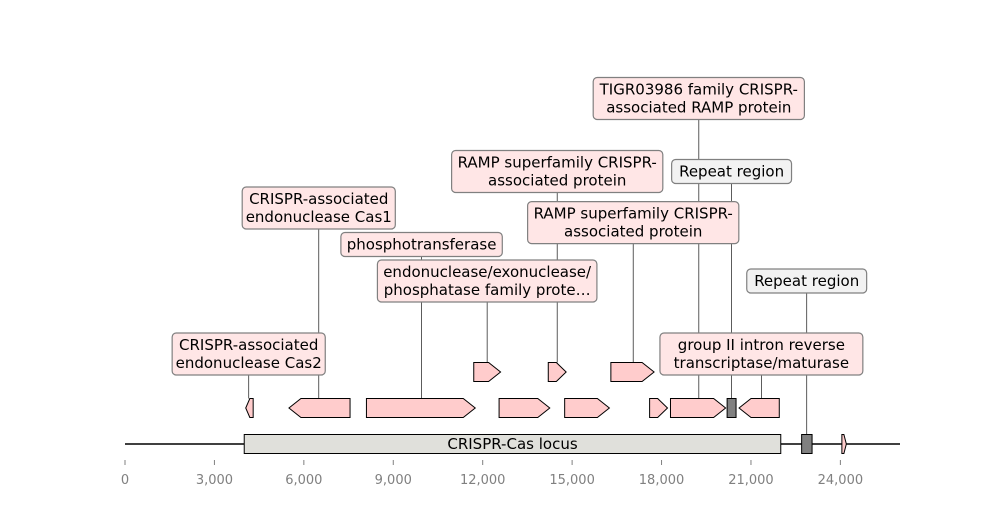 The image size is (1000, 520). Describe the element at coordinates (249, 363) in the screenshot. I see `label-text-line: endonuclease Cas2` at that location.